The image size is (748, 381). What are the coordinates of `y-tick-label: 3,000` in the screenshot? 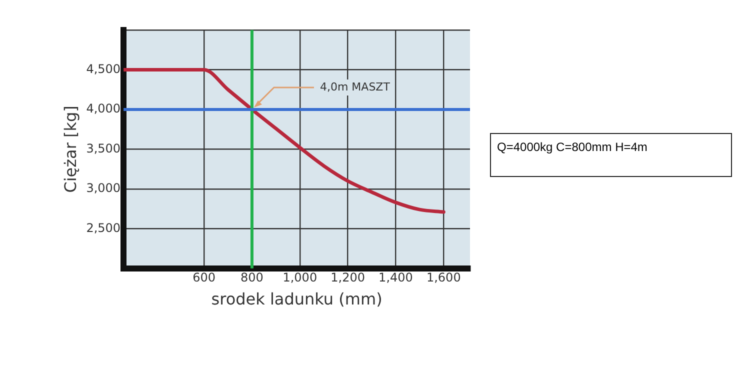 It's located at (103, 188).